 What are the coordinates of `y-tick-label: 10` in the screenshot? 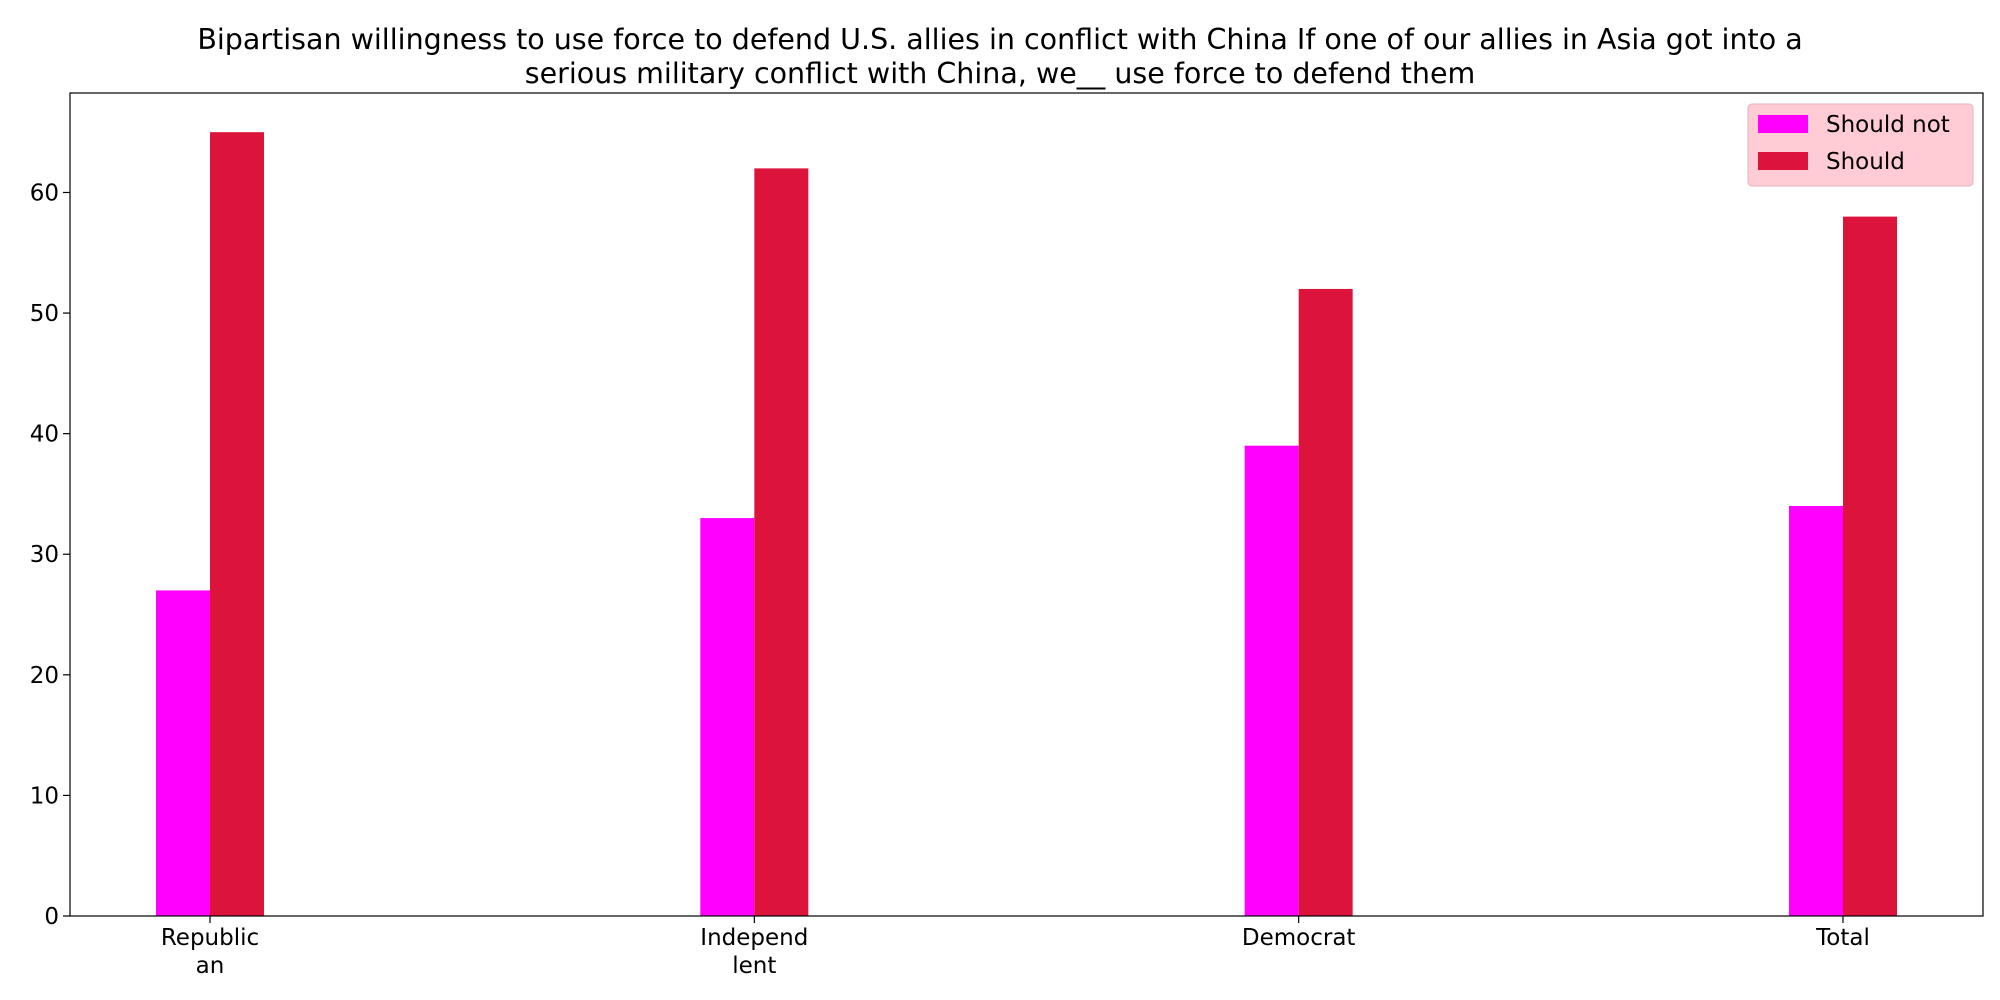 It's located at (44, 796).